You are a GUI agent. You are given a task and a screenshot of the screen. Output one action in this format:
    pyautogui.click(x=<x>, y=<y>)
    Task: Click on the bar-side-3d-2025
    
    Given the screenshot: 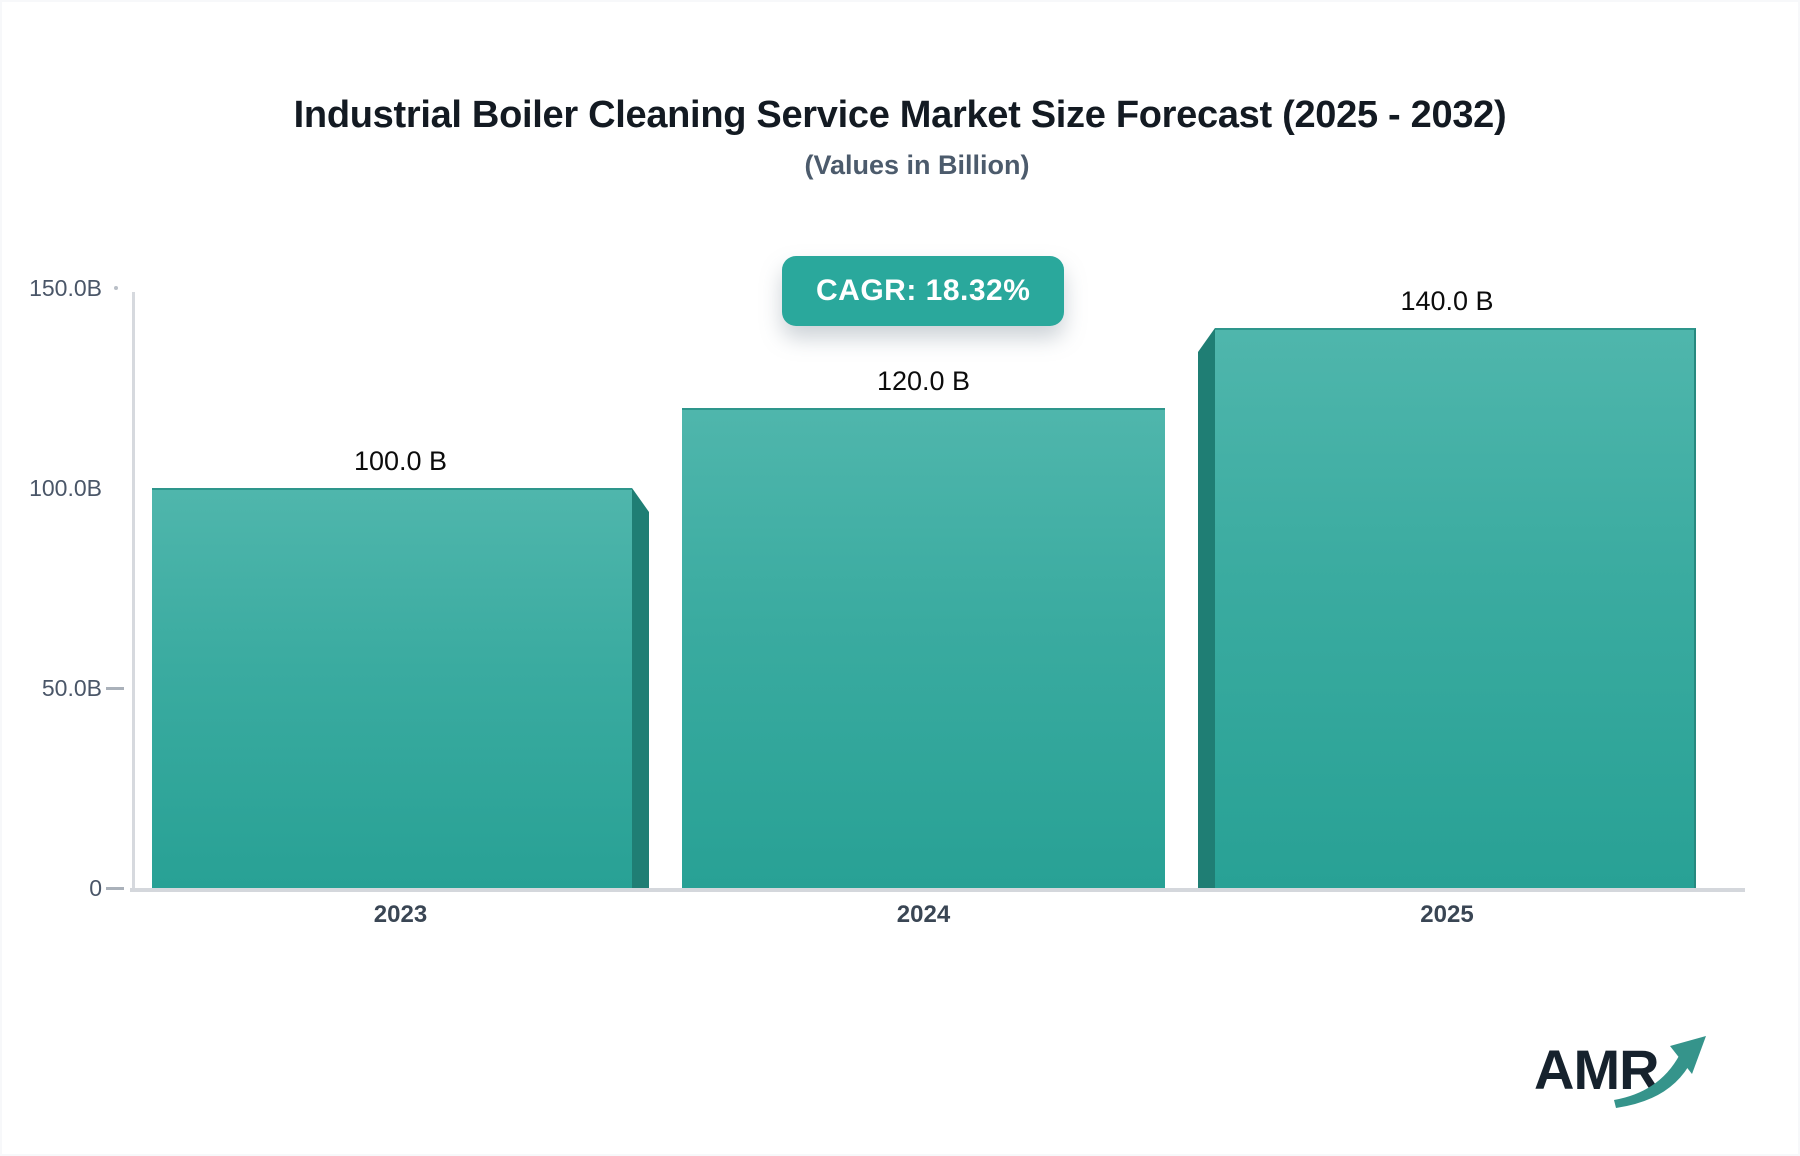 What is the action you would take?
    pyautogui.click(x=1206, y=608)
    